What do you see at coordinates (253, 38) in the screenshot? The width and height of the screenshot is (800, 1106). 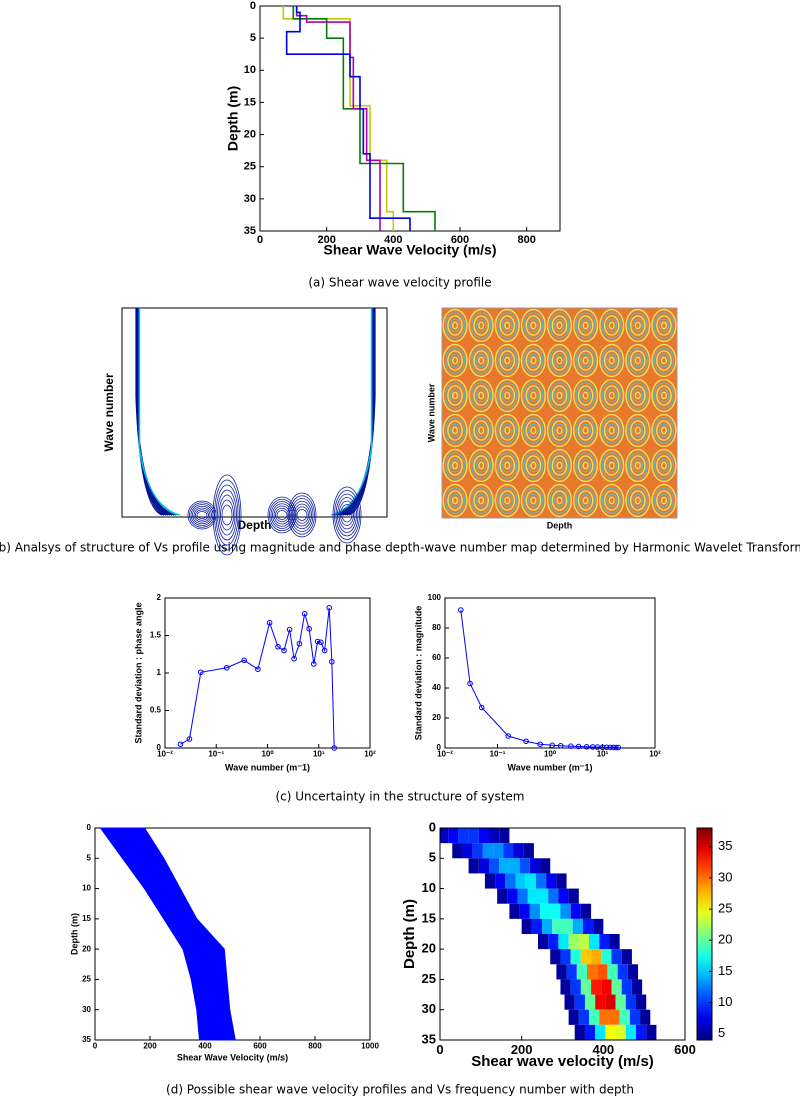 I see `y-tick-label: 5` at bounding box center [253, 38].